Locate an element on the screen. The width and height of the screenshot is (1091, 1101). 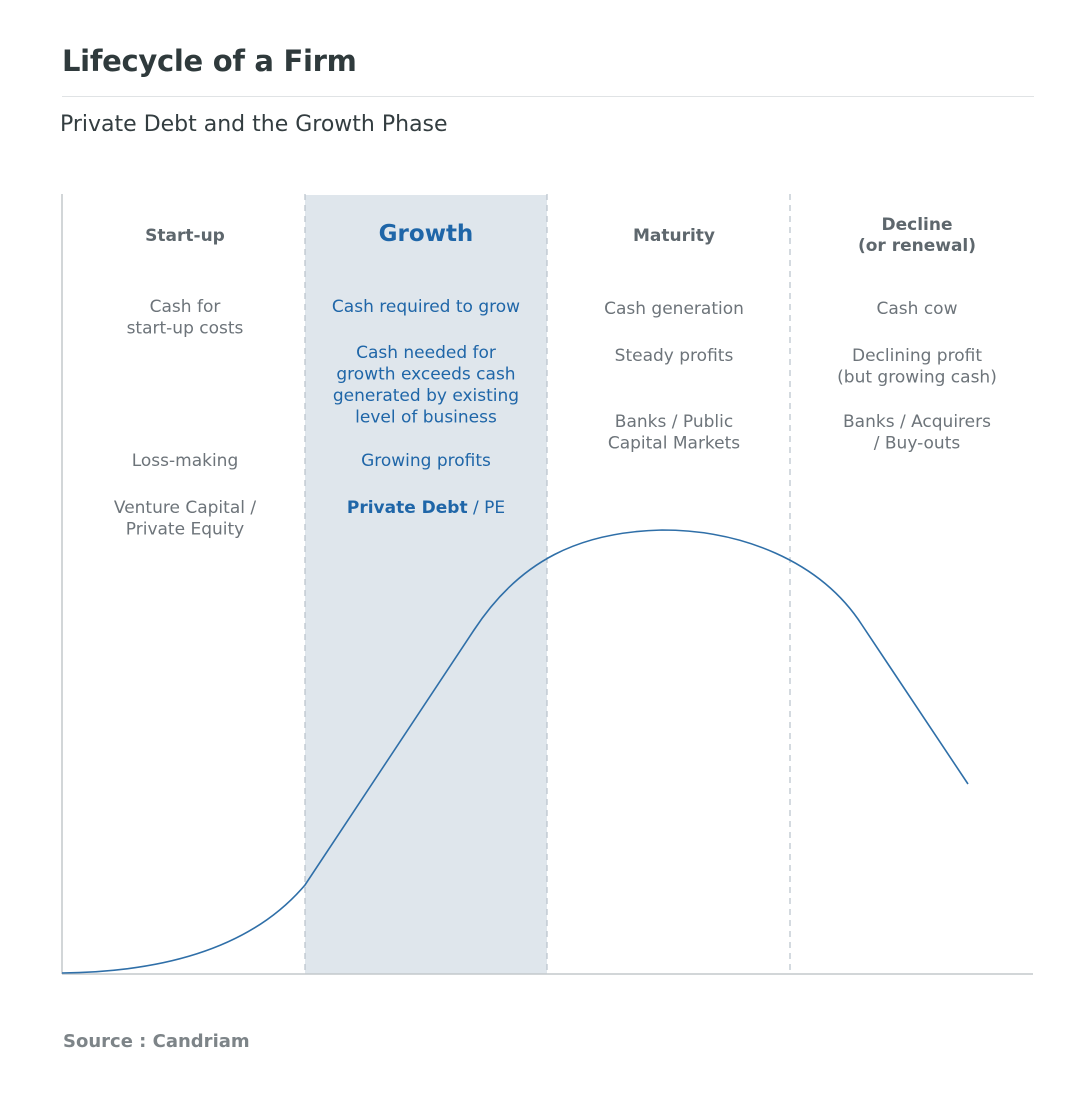
phase-profit-decline: Declining profit (but growing cash) is located at coordinates (917, 367).